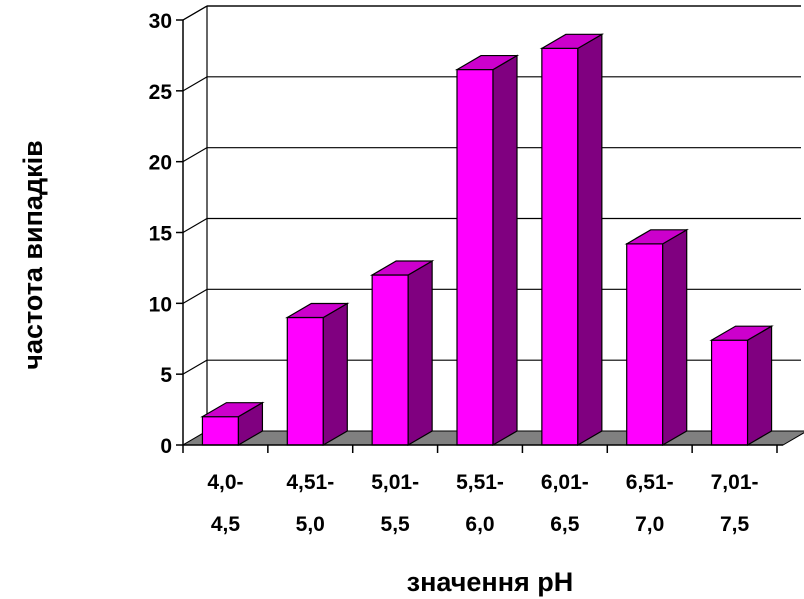 This screenshot has height=599, width=804. I want to click on x-axis-title: значення pH, so click(490, 582).